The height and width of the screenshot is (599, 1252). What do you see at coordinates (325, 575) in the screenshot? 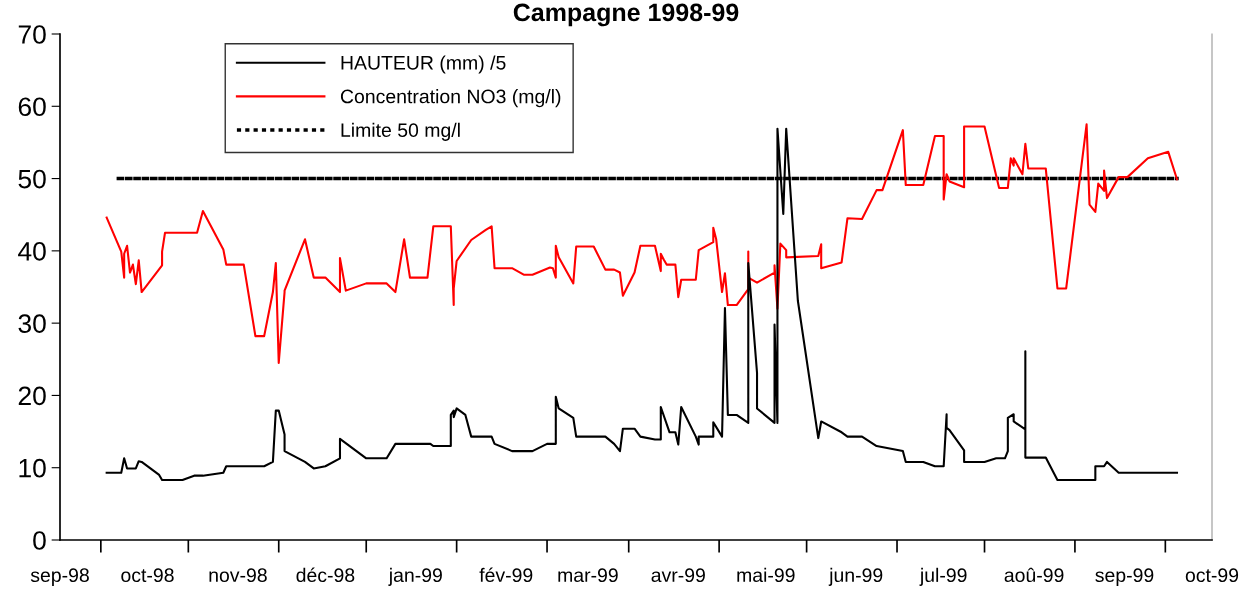
I see `x-tick-label: déc-98` at bounding box center [325, 575].